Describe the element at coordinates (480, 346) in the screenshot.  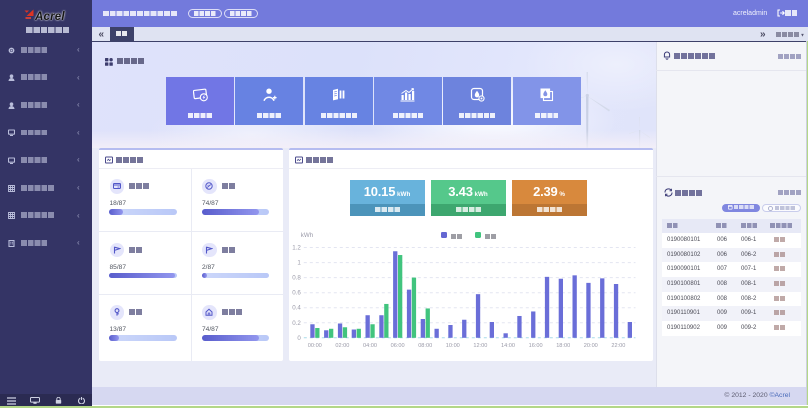
I see `svg-text: 12:00` at that location.